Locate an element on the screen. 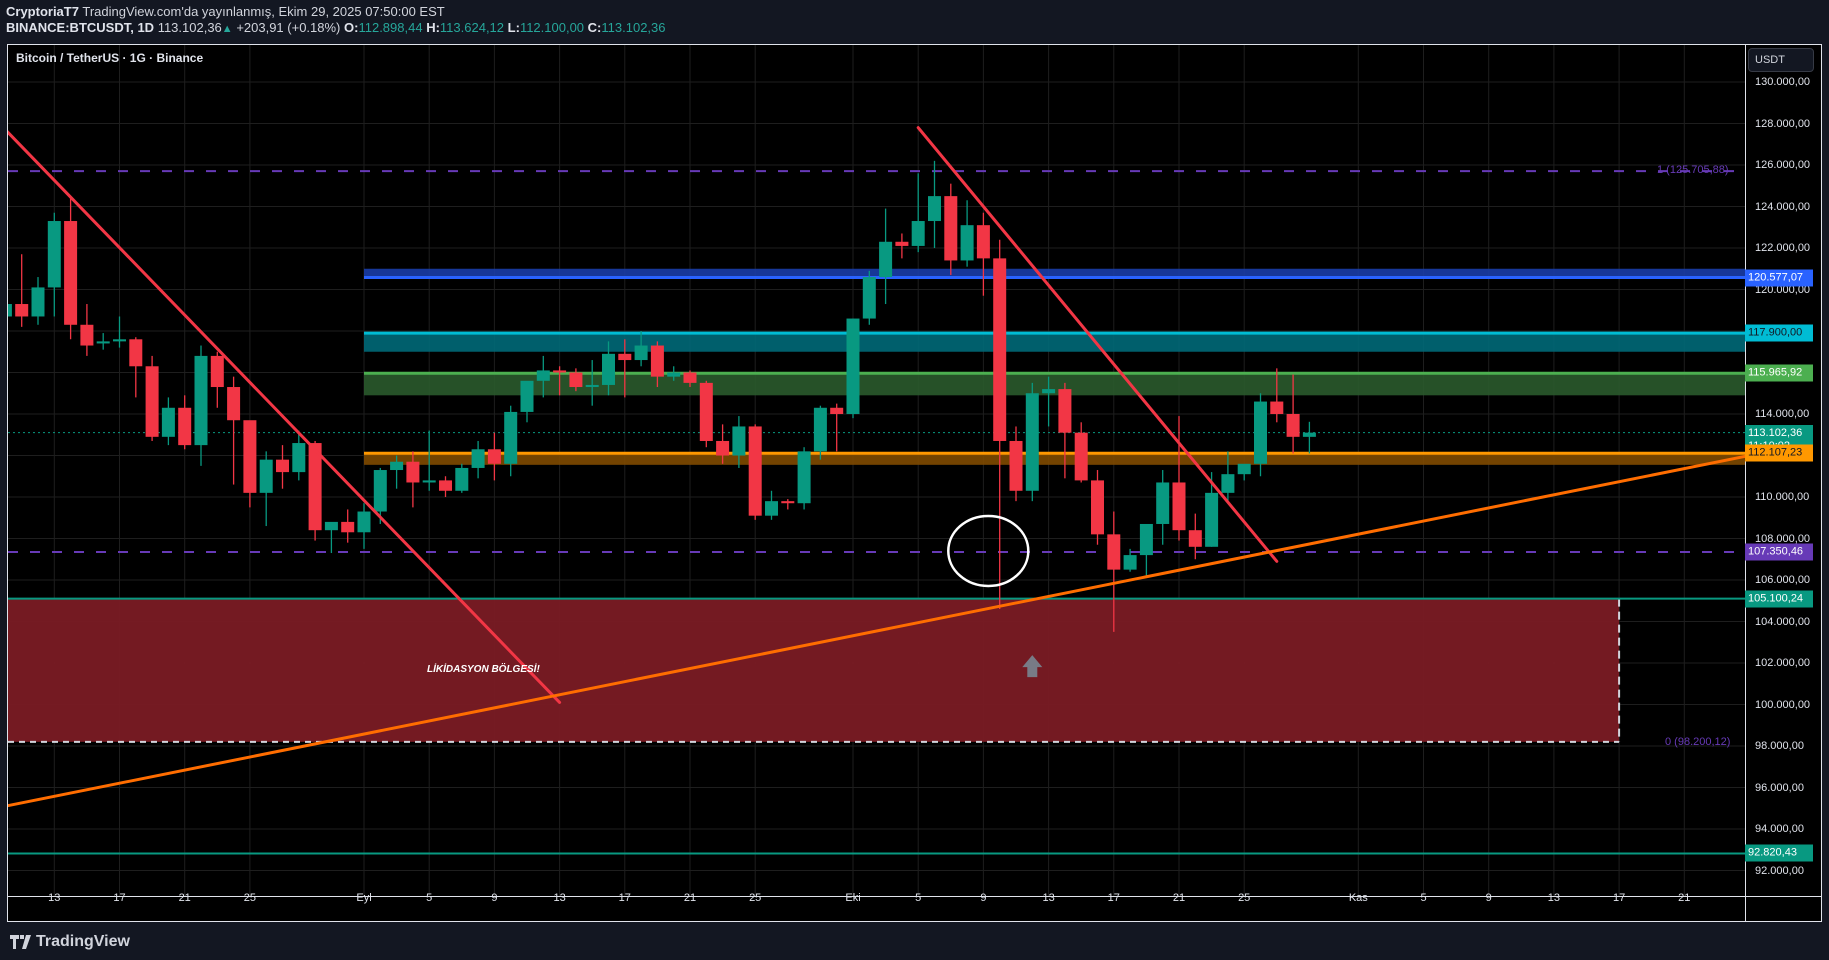 The height and width of the screenshot is (960, 1829). currency-button: USDT is located at coordinates (1781, 60).